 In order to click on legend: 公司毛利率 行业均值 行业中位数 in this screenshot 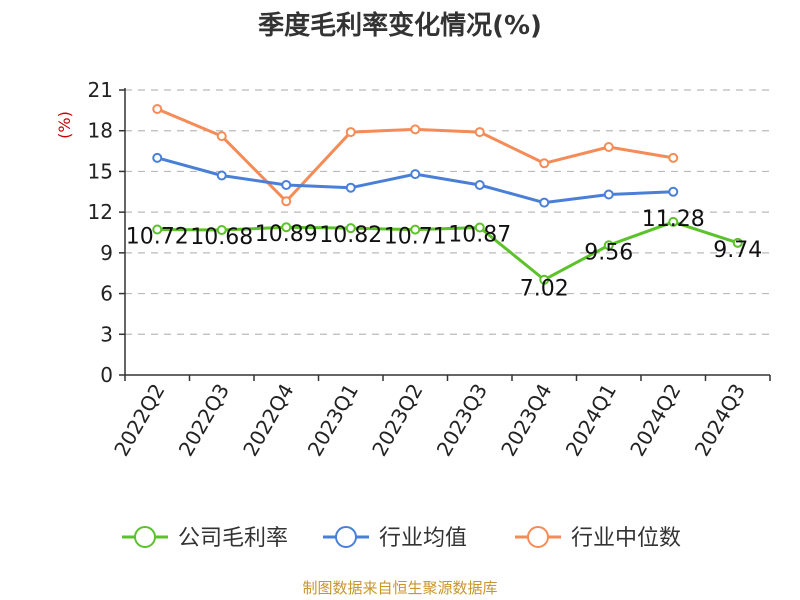, I will do `click(401, 538)`.